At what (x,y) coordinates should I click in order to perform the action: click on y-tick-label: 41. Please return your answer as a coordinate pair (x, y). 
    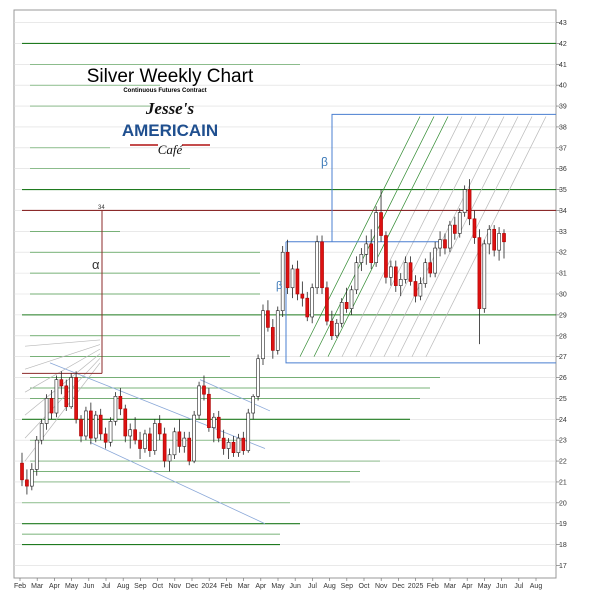
    Looking at the image, I should click on (563, 65).